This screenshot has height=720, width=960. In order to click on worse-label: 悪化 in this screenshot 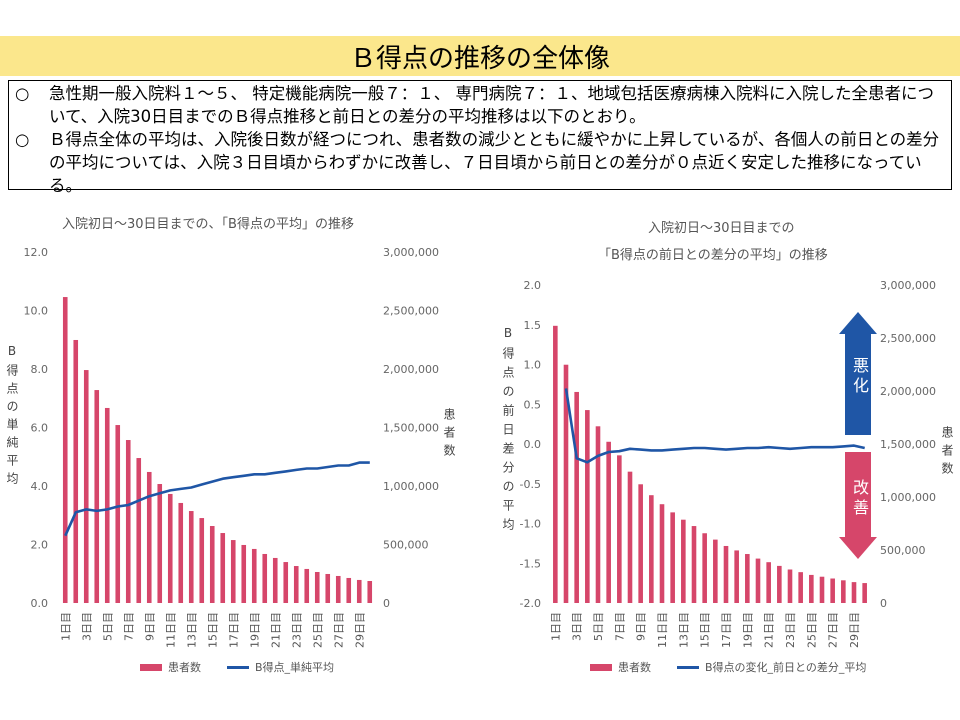, I will do `click(859, 377)`.